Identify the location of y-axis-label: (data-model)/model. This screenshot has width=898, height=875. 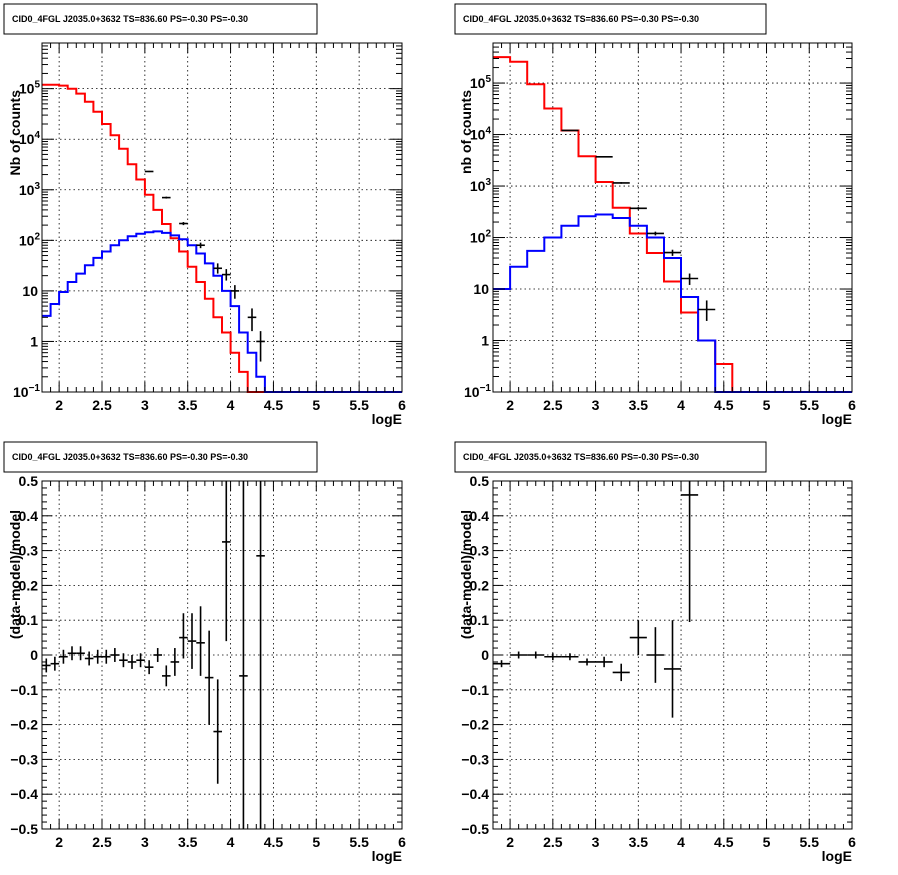
(466, 574).